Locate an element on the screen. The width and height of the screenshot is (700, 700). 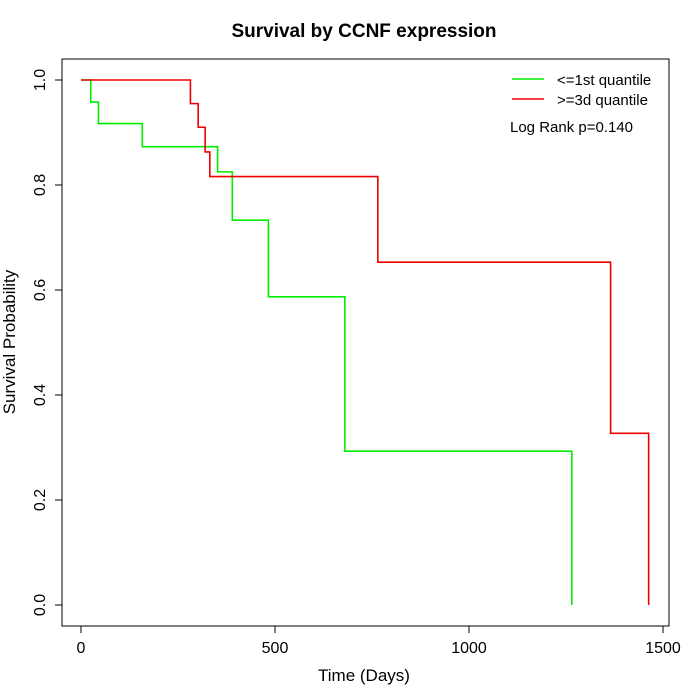
y-tick-label: 0.4 is located at coordinates (40, 395).